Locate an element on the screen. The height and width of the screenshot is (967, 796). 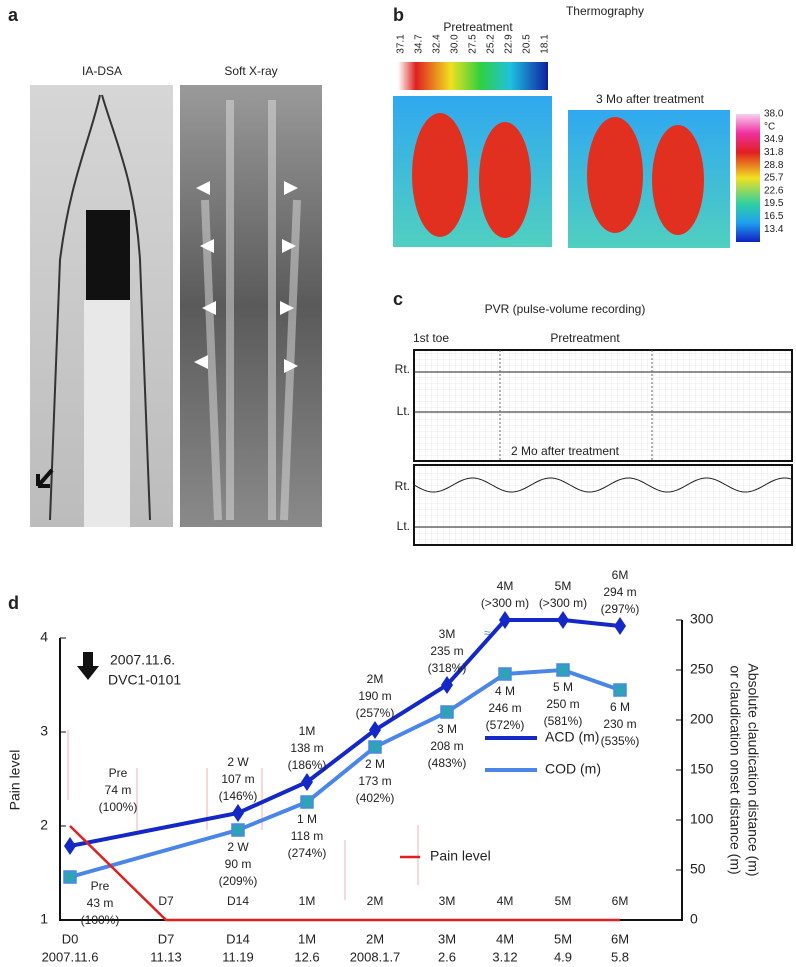
panel-label: d is located at coordinates (13, 603).